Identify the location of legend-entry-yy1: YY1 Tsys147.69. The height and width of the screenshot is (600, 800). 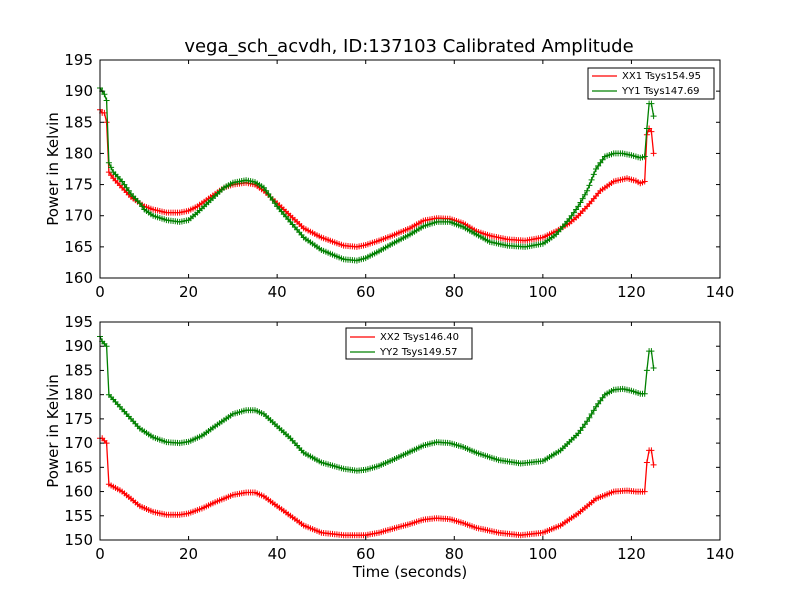
(660, 91).